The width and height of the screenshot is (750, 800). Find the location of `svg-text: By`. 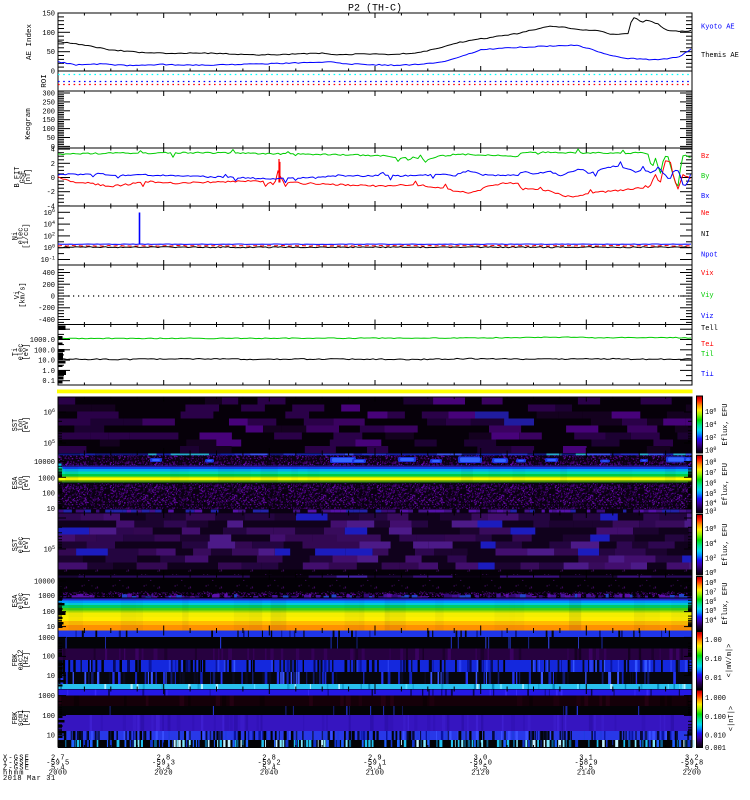

svg-text: By is located at coordinates (705, 177).